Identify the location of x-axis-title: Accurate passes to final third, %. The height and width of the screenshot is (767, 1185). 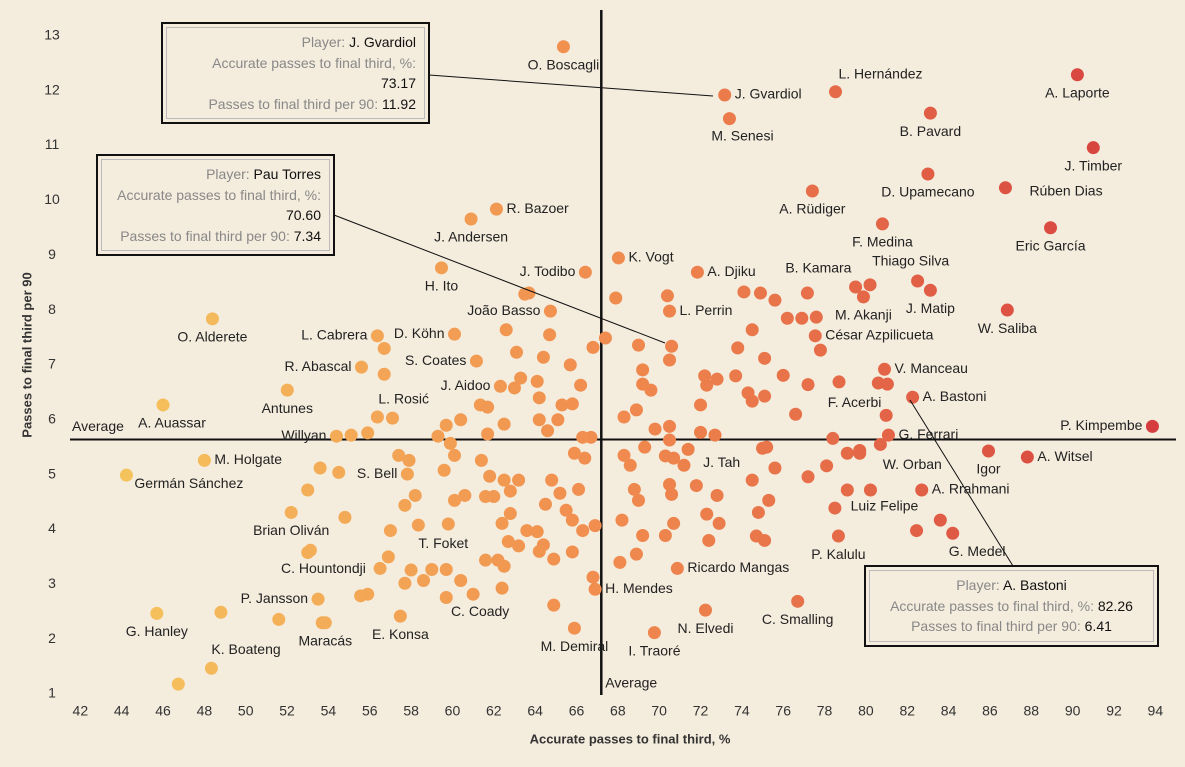
(630, 738).